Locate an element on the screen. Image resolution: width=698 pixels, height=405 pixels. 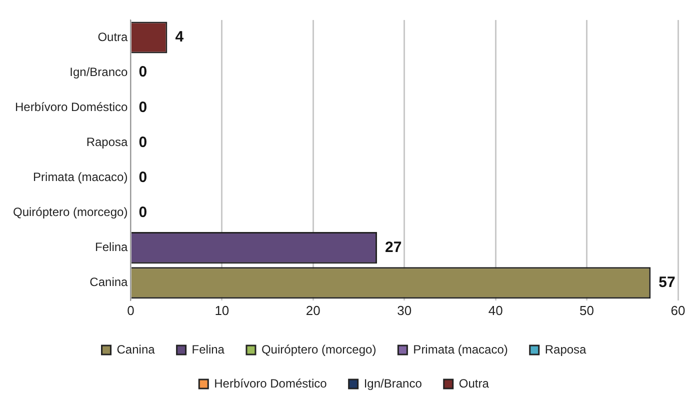
data-label: 57 is located at coordinates (667, 283).